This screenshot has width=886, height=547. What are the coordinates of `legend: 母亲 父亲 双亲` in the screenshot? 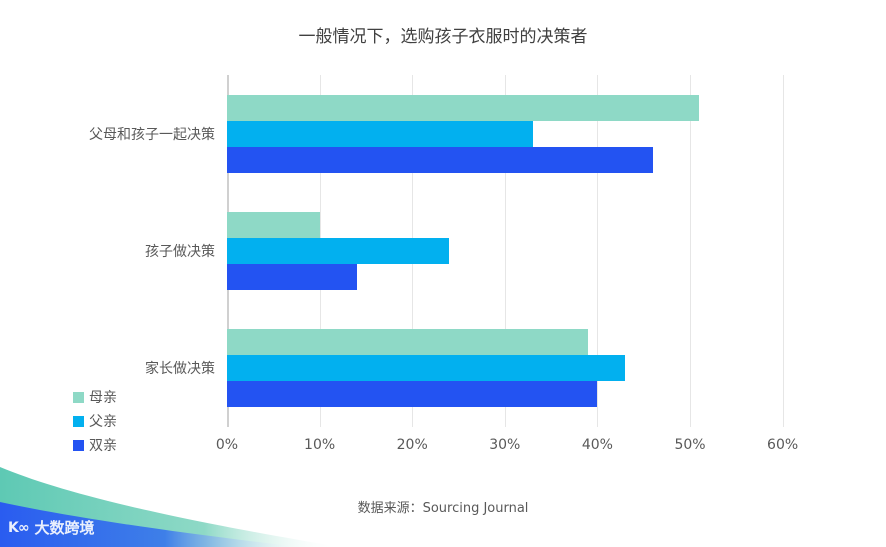 It's located at (95, 421).